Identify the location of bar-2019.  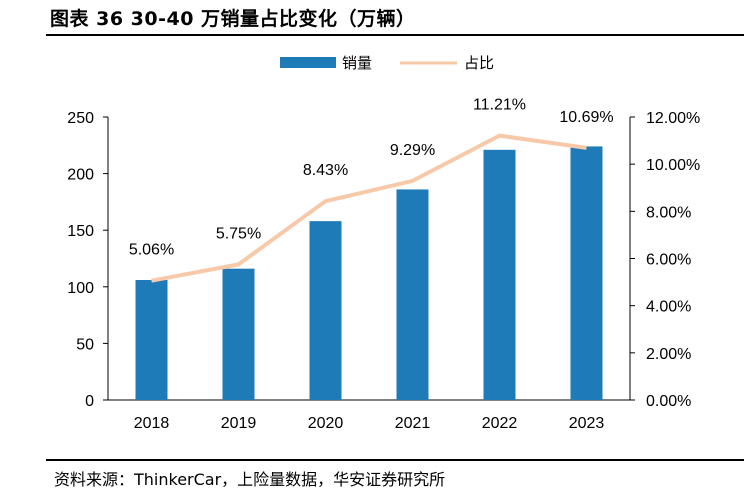
(238, 334).